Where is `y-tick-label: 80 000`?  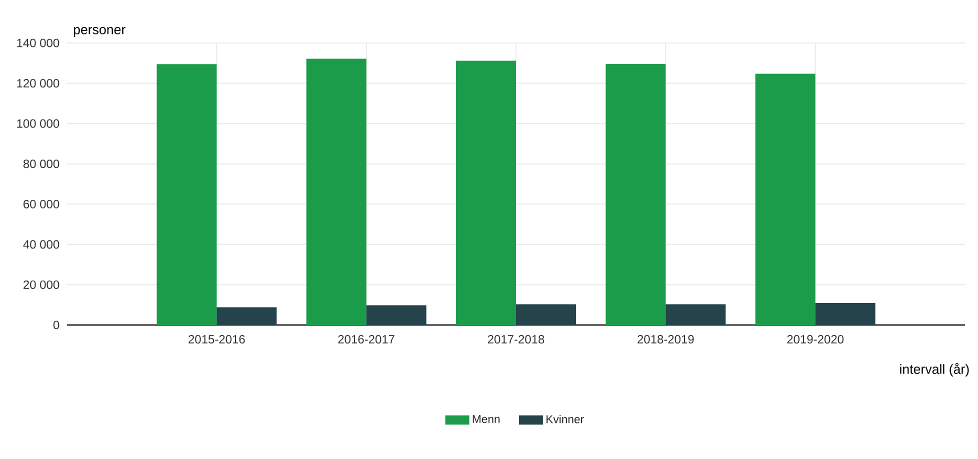 y-tick-label: 80 000 is located at coordinates (41, 164).